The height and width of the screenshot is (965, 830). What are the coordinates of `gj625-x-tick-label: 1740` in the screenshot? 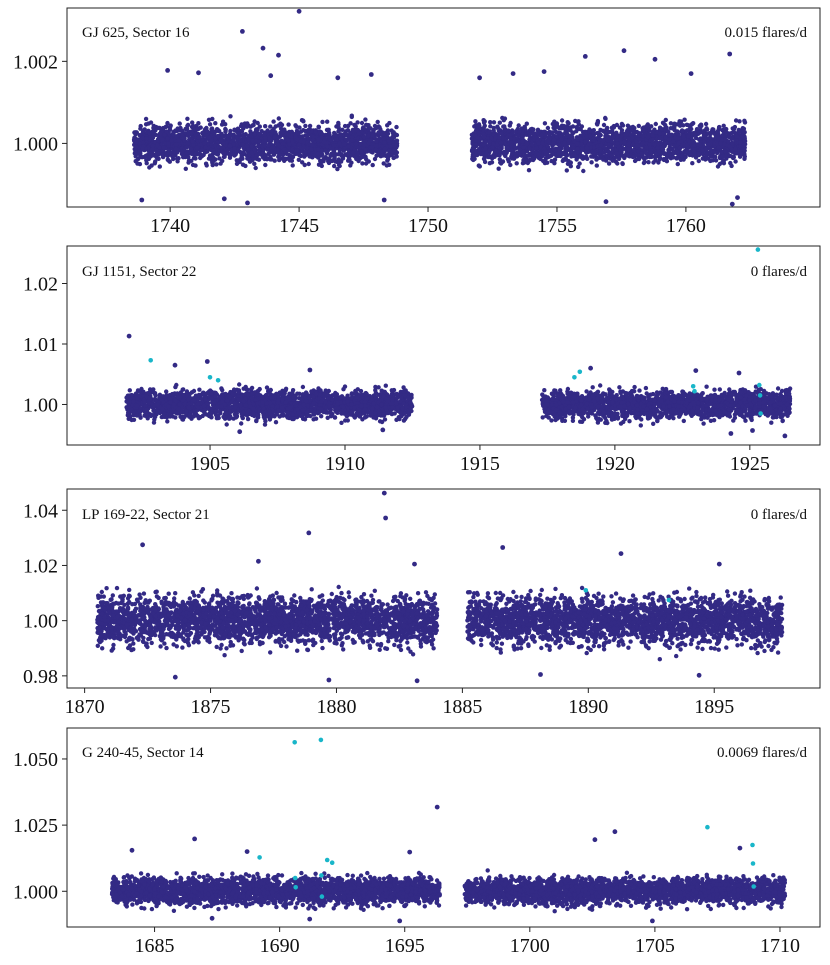 It's located at (170, 226).